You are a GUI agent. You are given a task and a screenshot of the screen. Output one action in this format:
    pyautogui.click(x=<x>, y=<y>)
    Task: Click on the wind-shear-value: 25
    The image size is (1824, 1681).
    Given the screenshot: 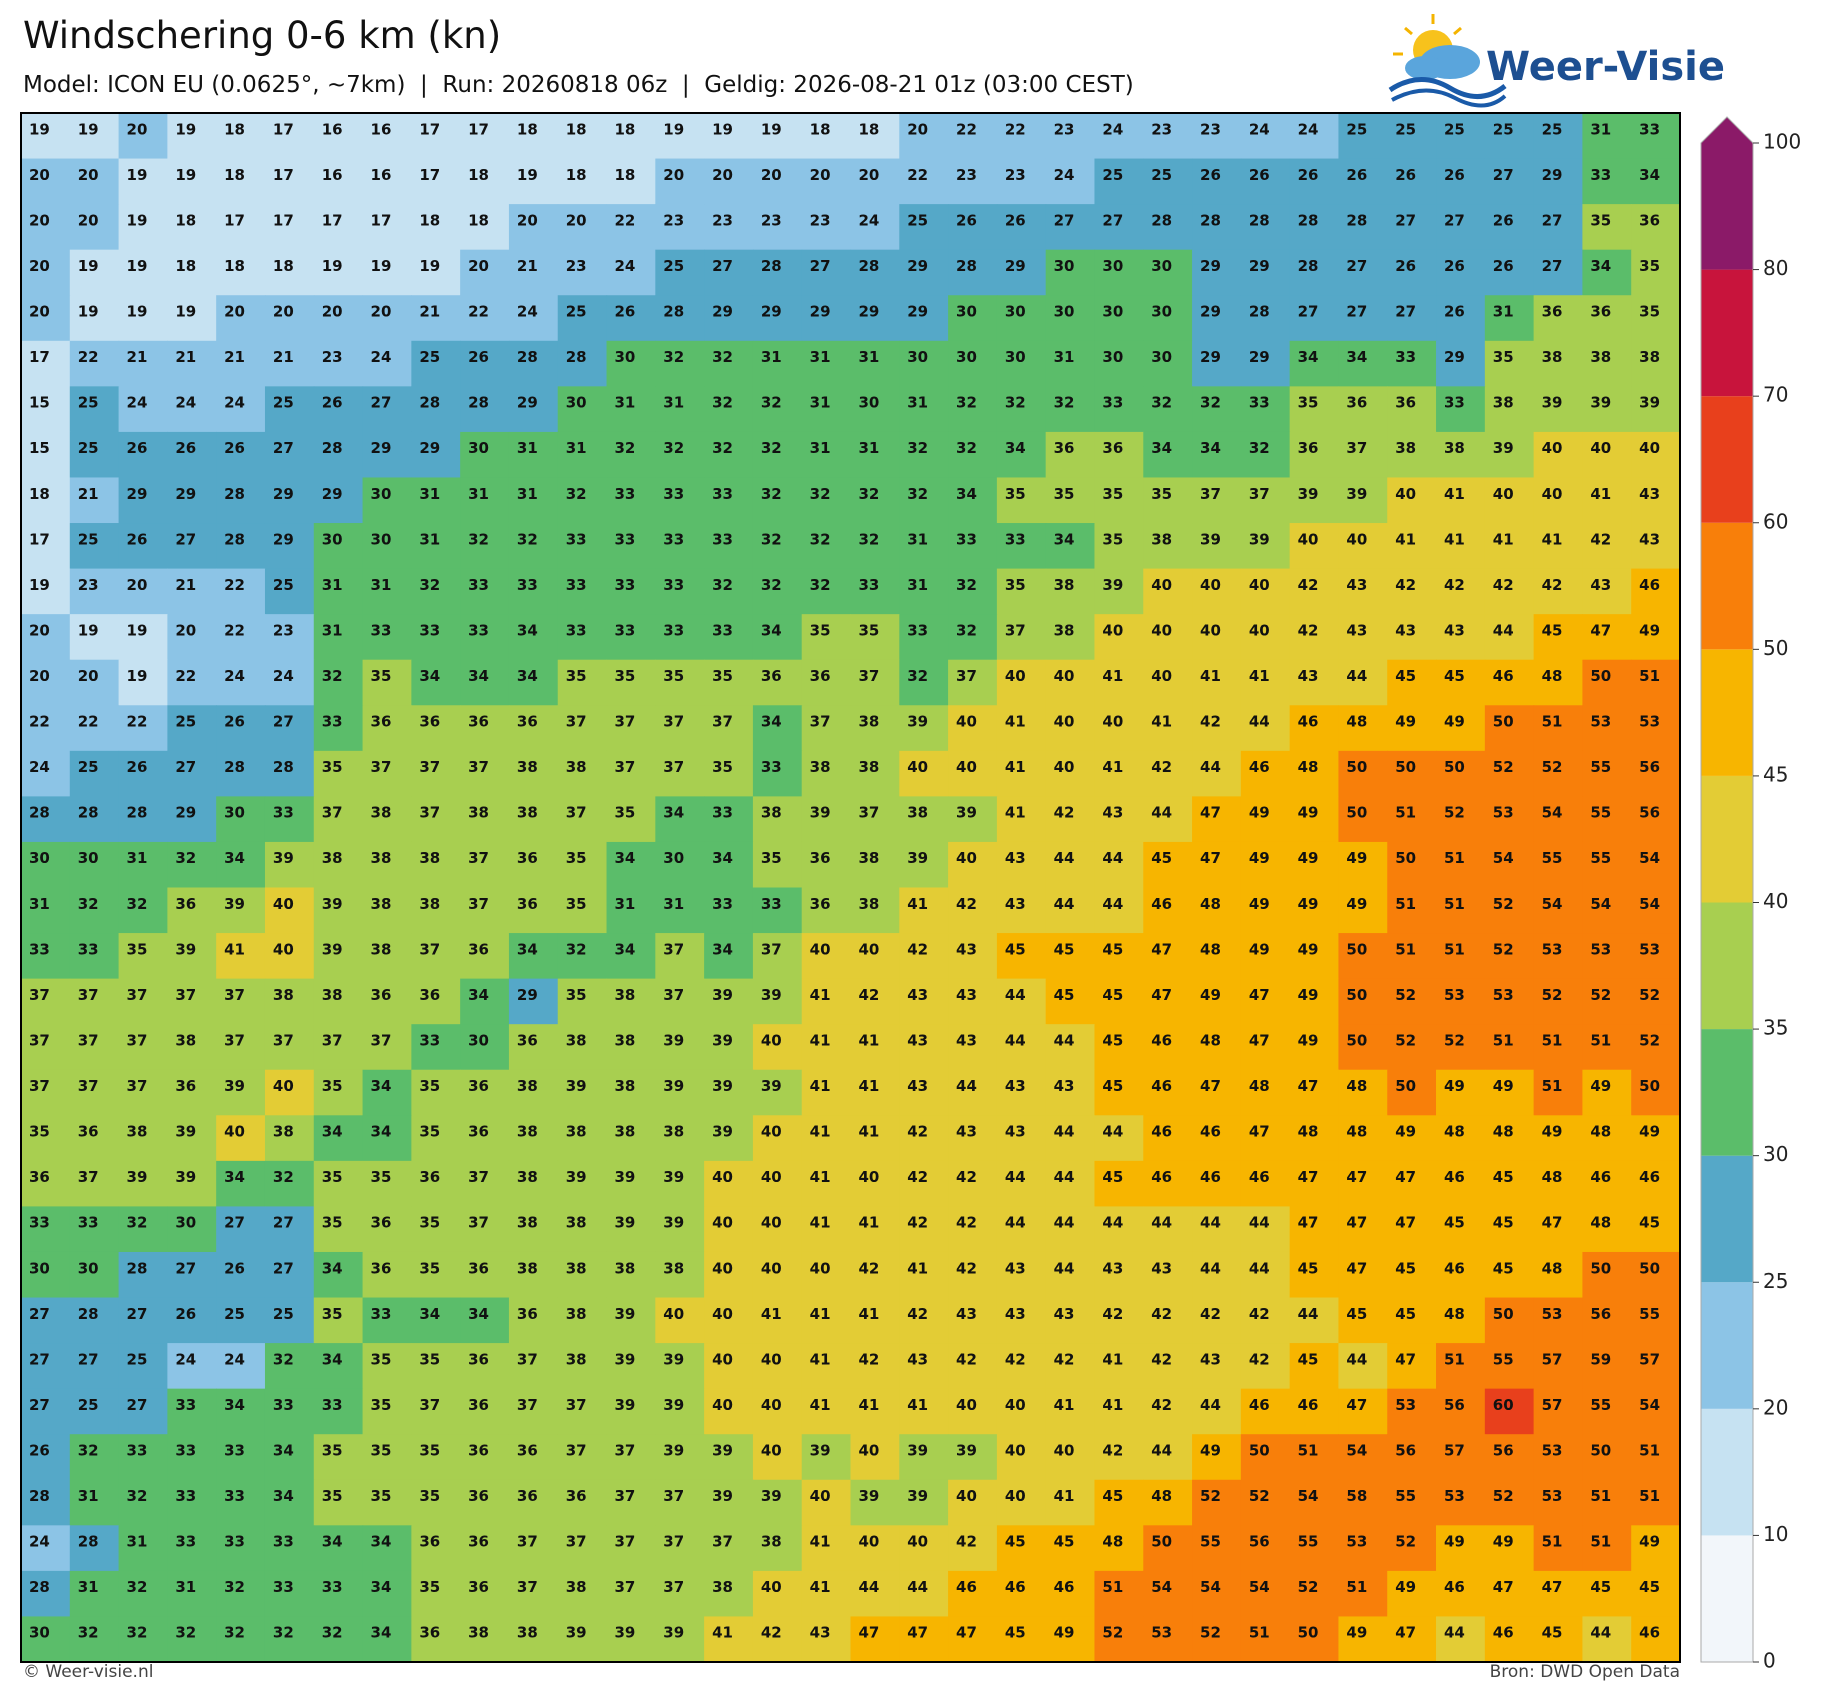 What is the action you would take?
    pyautogui.click(x=283, y=585)
    